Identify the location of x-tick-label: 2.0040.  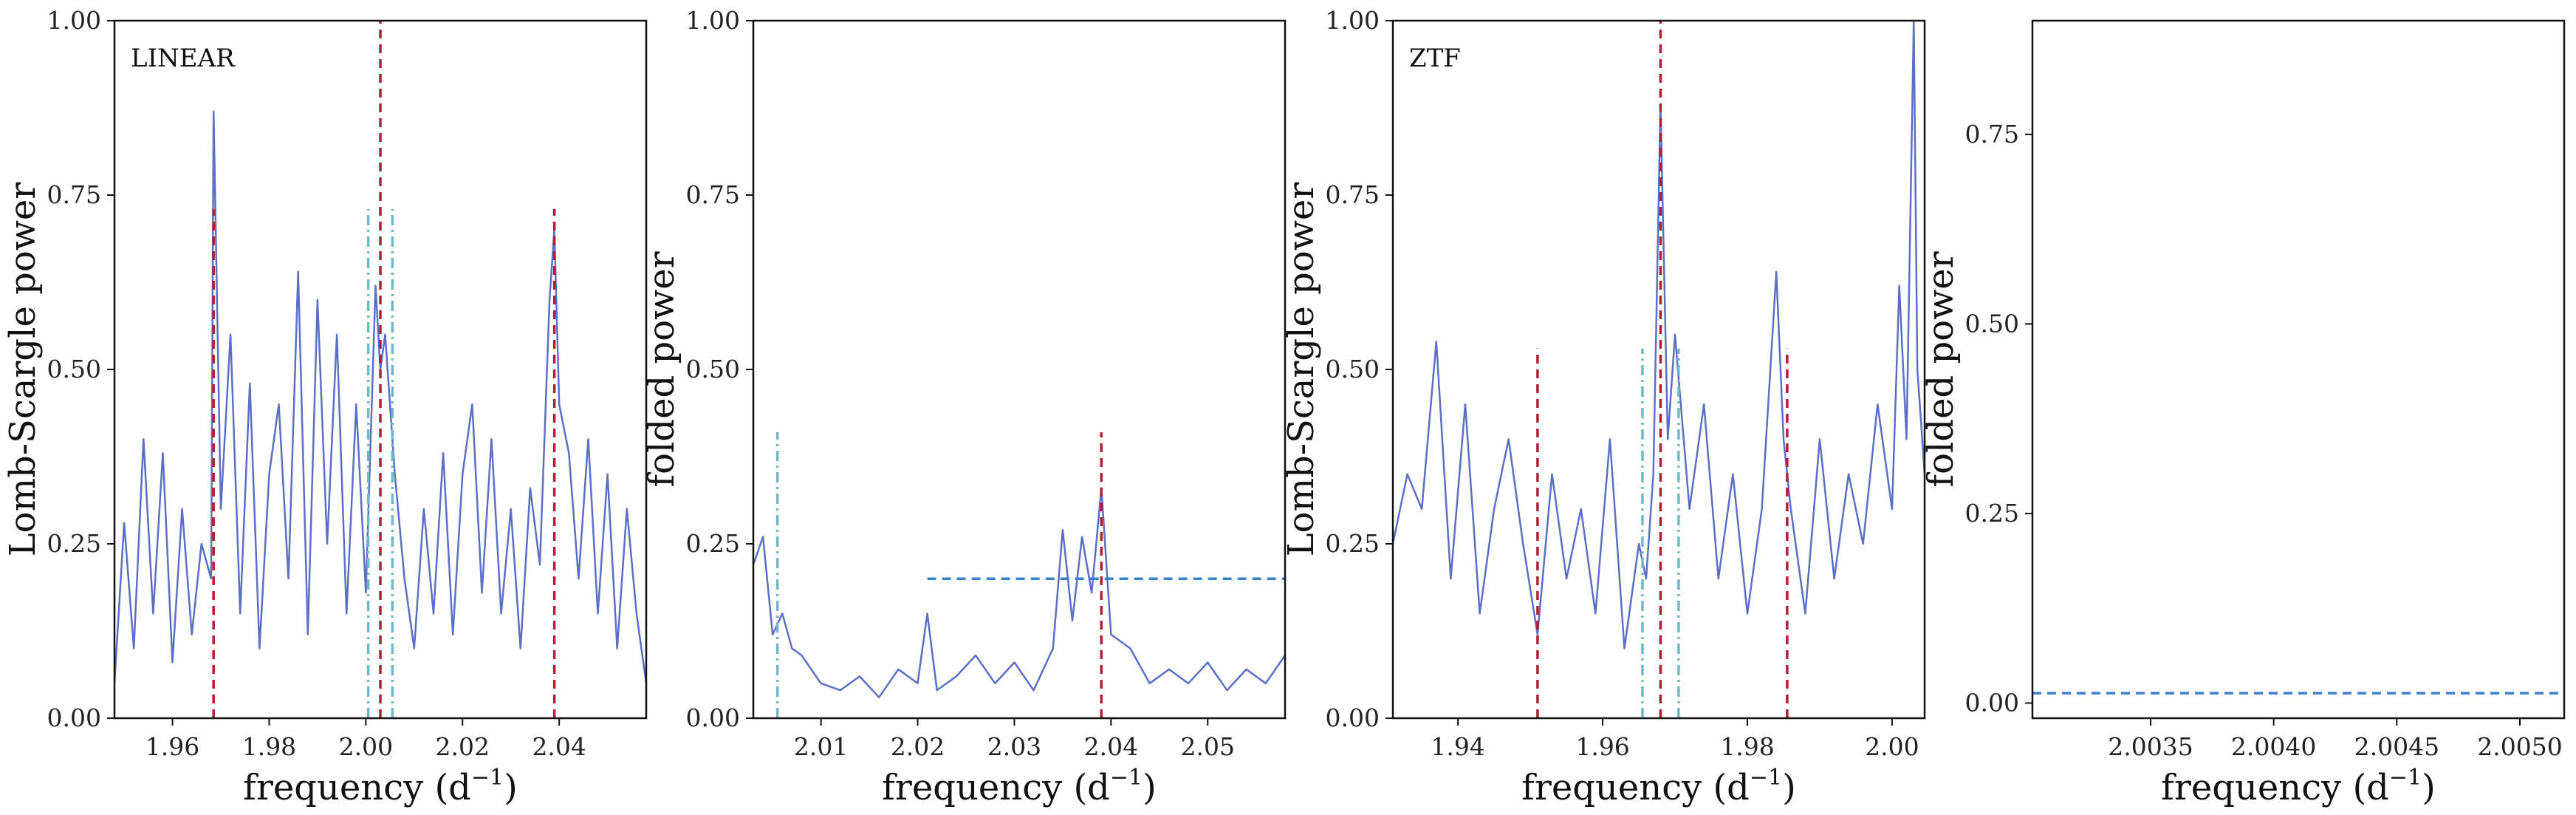
(2273, 746).